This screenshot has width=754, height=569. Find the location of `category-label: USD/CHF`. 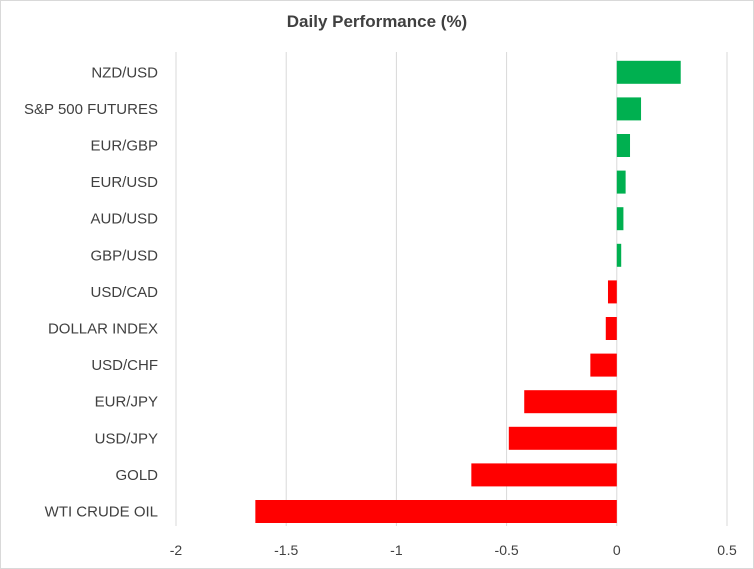

category-label: USD/CHF is located at coordinates (124, 365).